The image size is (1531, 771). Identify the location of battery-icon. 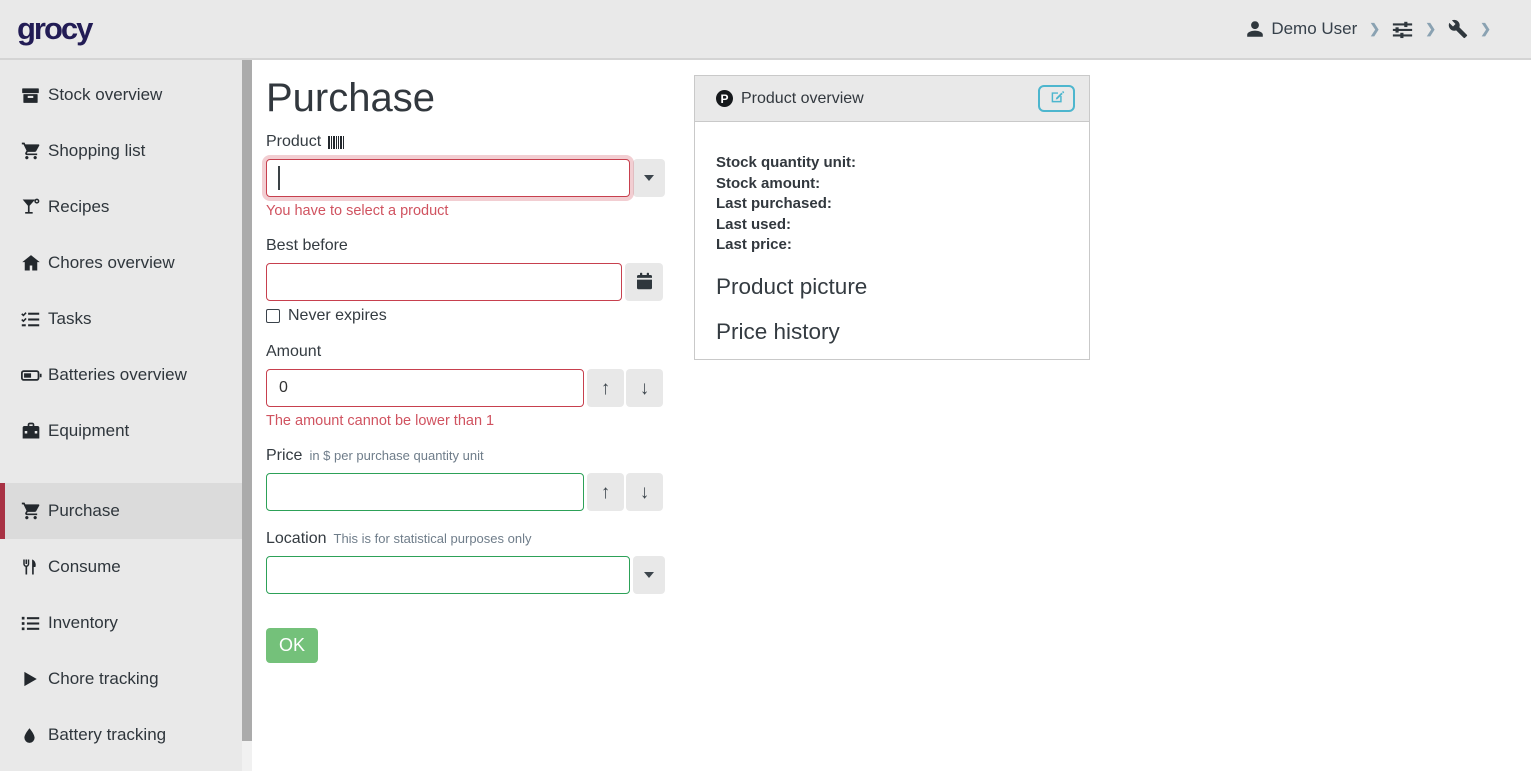
(34, 375).